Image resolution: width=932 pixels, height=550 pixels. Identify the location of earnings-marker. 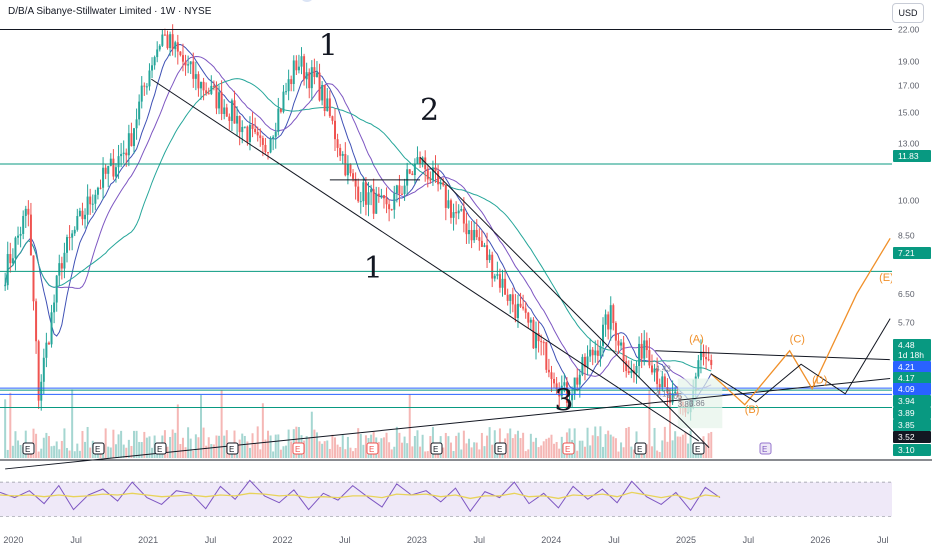
(160, 448).